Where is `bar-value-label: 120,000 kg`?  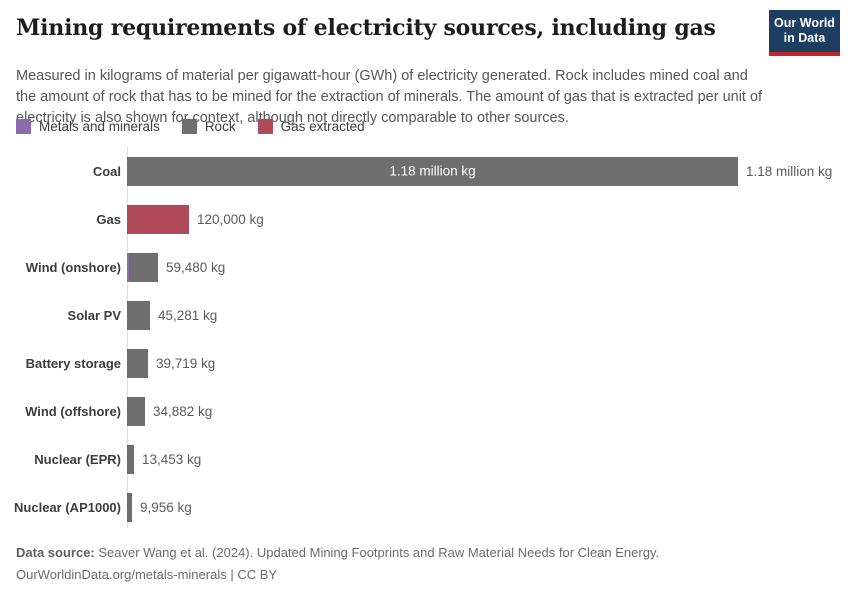
bar-value-label: 120,000 kg is located at coordinates (230, 219).